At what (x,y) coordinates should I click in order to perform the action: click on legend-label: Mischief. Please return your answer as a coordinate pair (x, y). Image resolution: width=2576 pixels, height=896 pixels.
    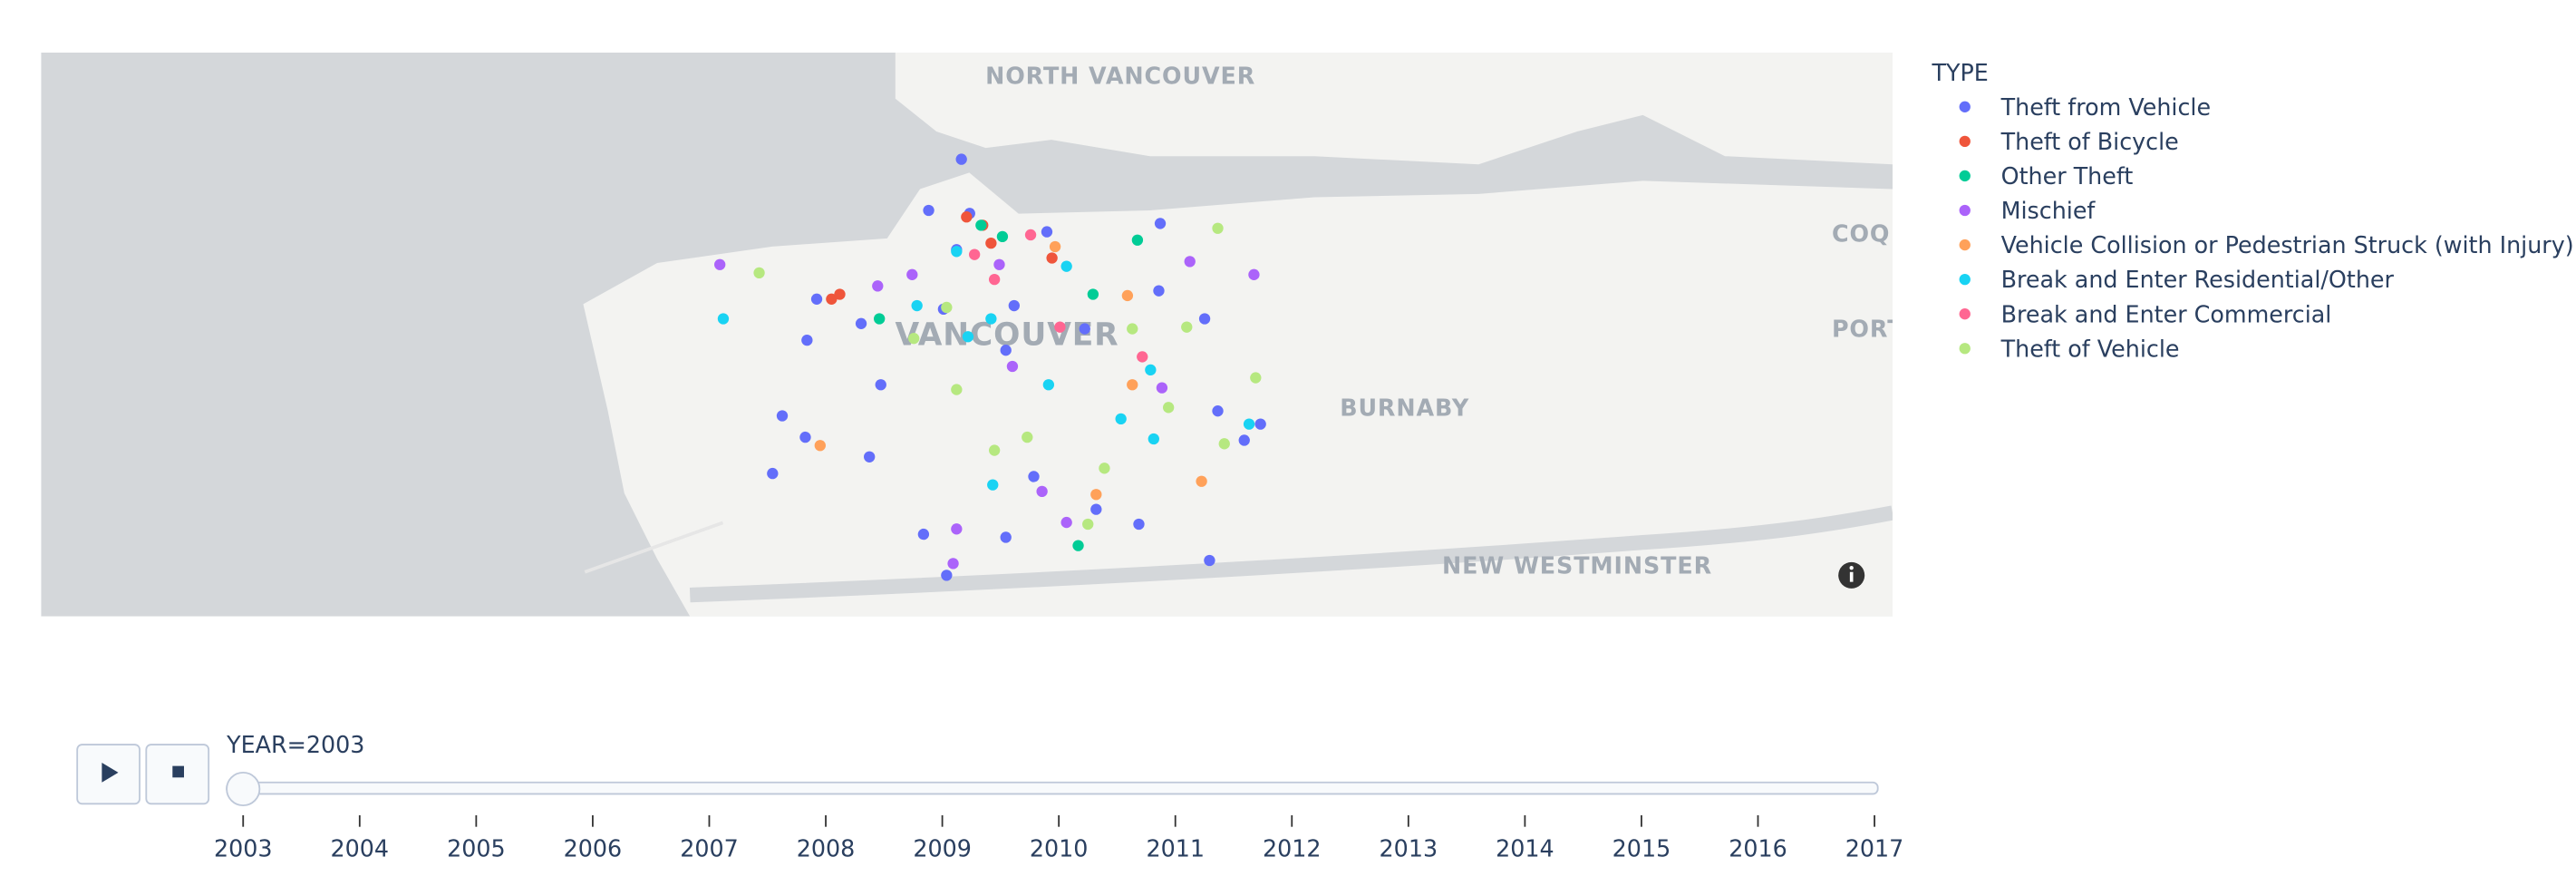
    Looking at the image, I should click on (2049, 210).